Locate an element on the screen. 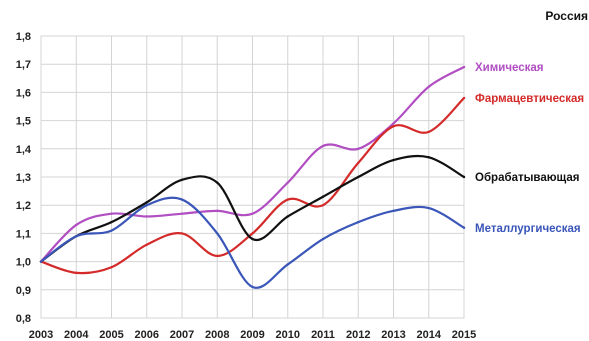 Image resolution: width=589 pixels, height=341 pixels. x-tick-label: 2013 is located at coordinates (393, 335).